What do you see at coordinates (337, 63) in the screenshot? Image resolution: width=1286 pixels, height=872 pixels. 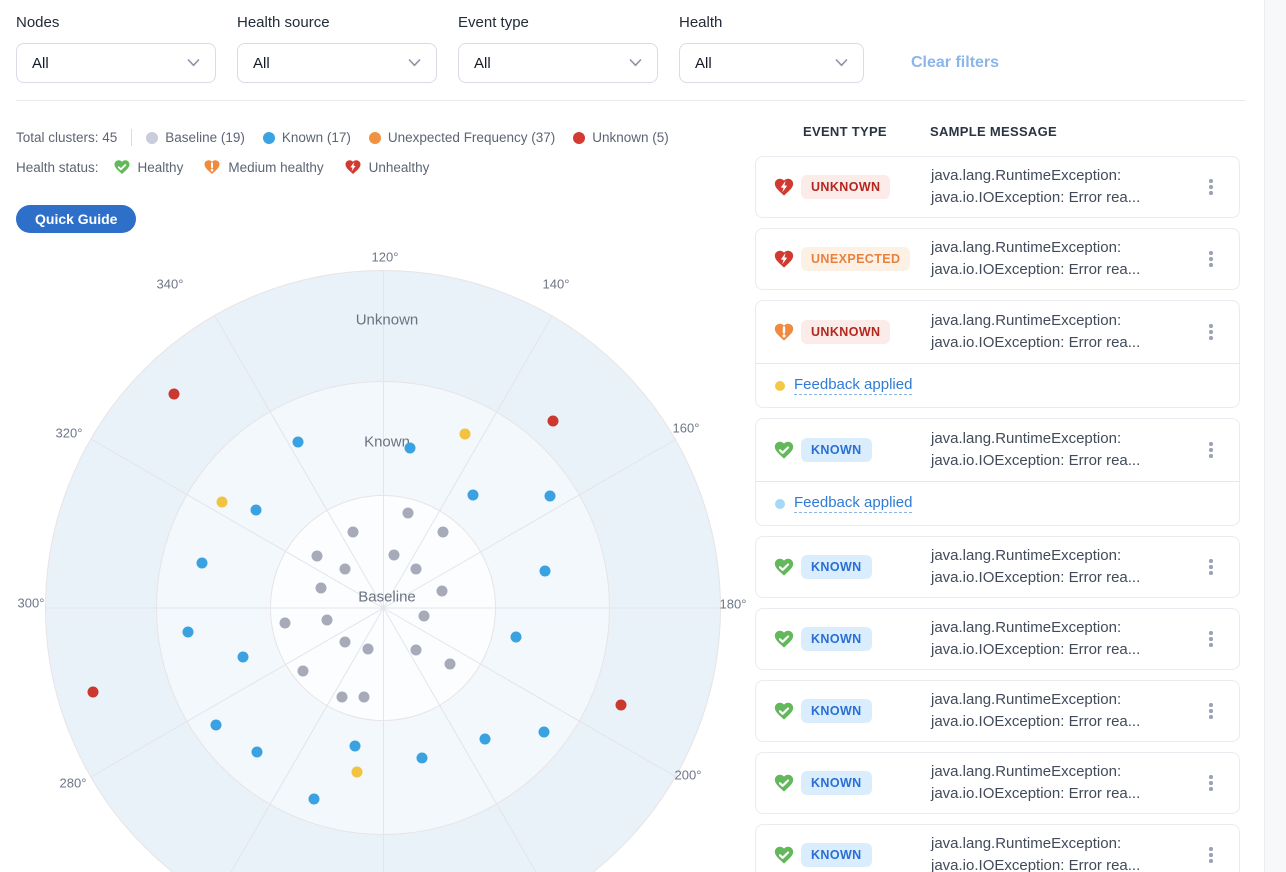 I see `filter-health-source-select: All` at bounding box center [337, 63].